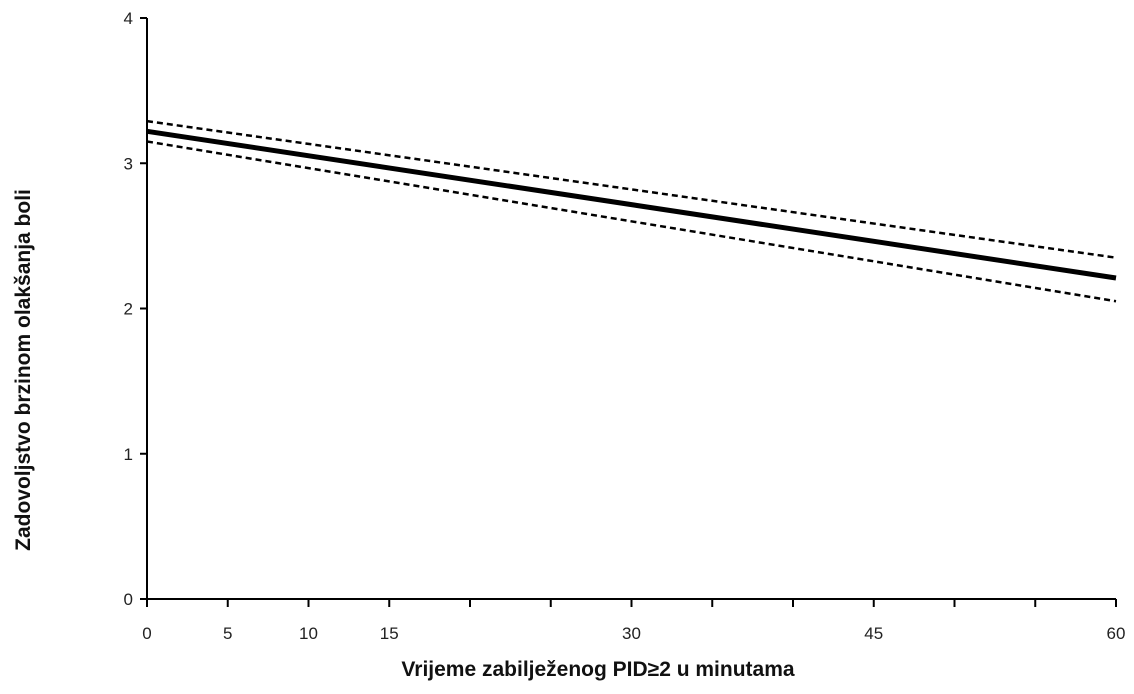 The image size is (1134, 694). What do you see at coordinates (128, 18) in the screenshot?
I see `y-tick-label-4: 4` at bounding box center [128, 18].